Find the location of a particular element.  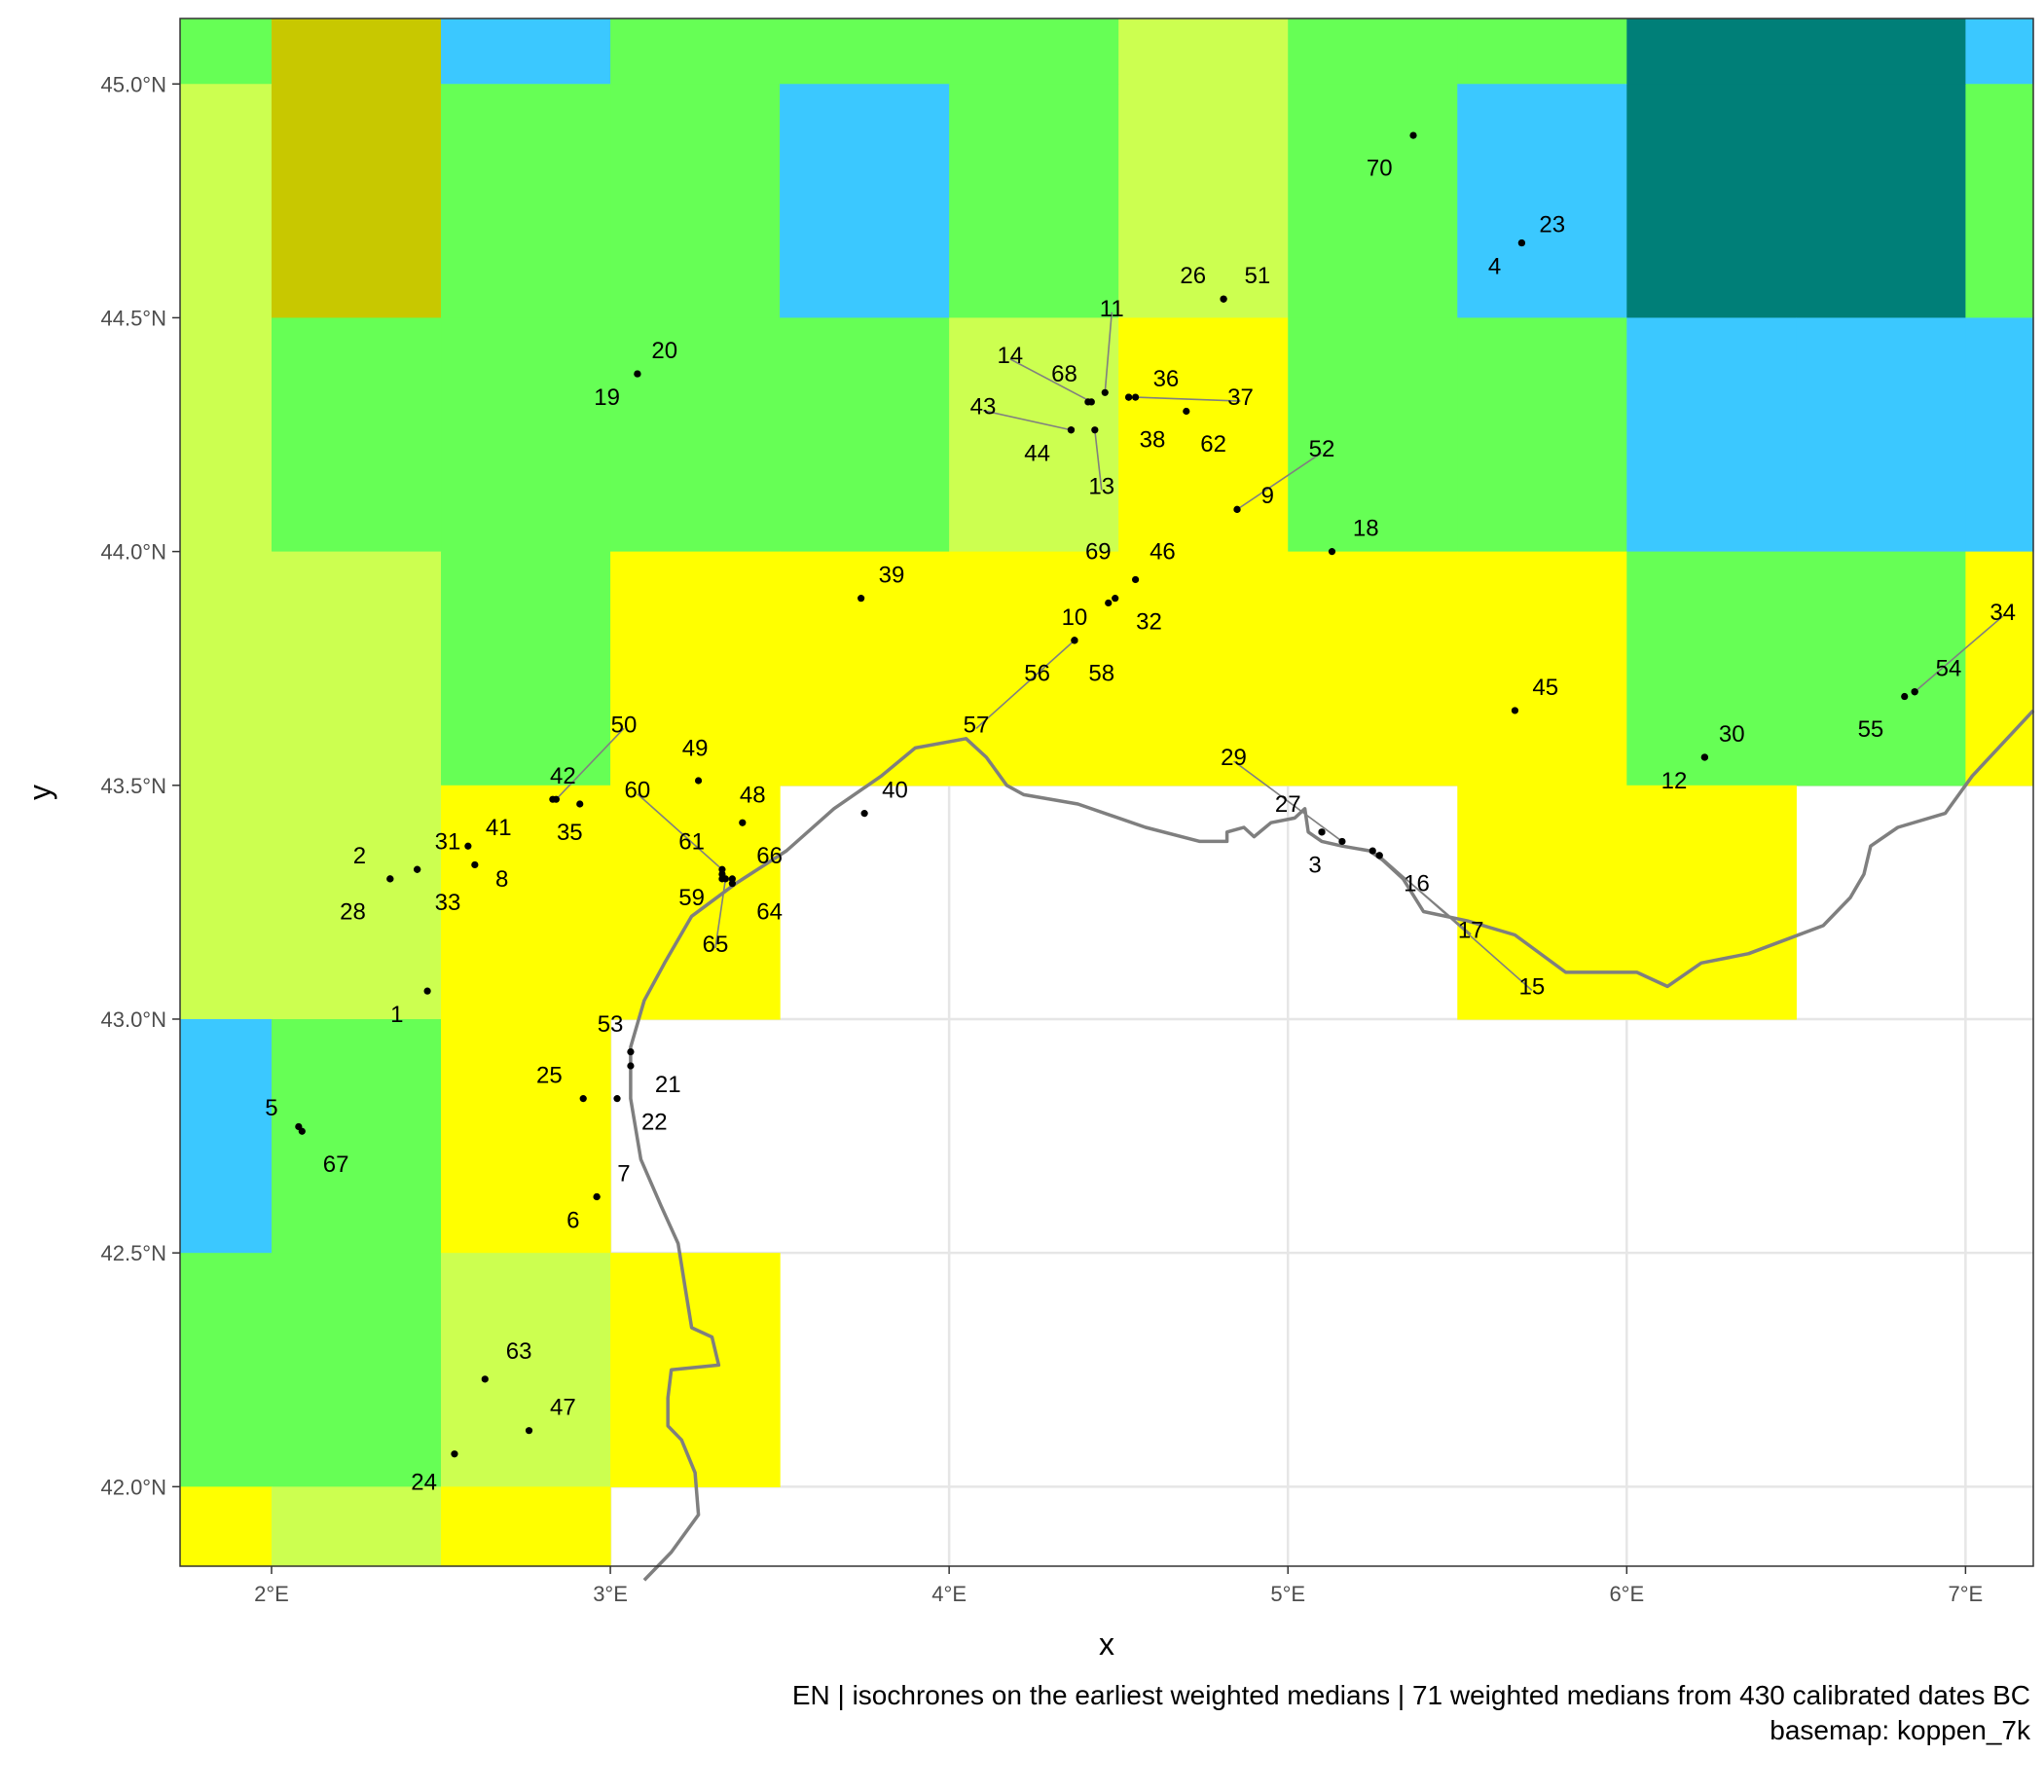

site-label-65: 65 is located at coordinates (716, 945).